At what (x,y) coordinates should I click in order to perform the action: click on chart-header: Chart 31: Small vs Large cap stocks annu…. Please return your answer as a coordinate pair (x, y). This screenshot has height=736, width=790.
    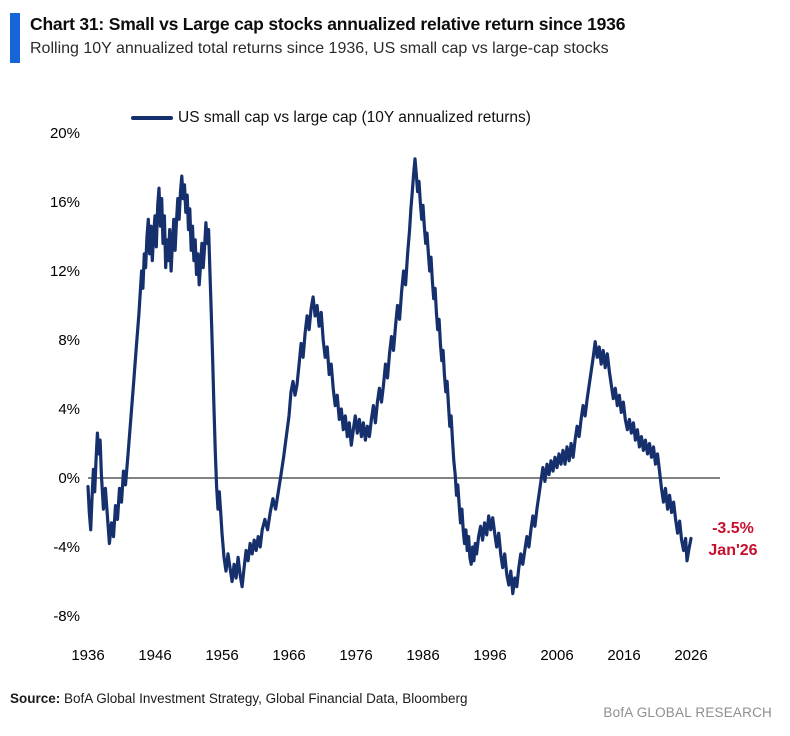
    Looking at the image, I should click on (400, 36).